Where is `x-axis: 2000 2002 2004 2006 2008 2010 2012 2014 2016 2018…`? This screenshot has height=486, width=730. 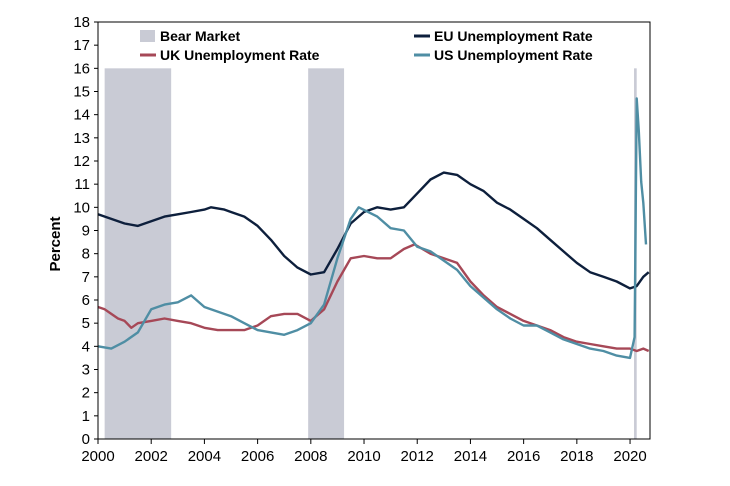
x-axis: 2000 2002 2004 2006 2008 2010 2012 2014 2016 2018… is located at coordinates (364, 452).